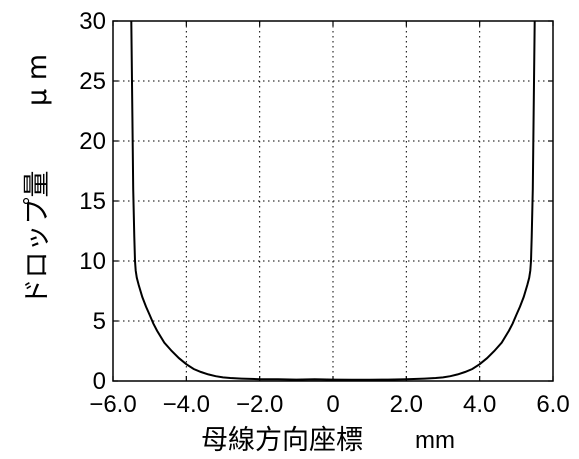 This screenshot has width=579, height=459. Describe the element at coordinates (99, 321) in the screenshot. I see `y-tick-label: 5` at that location.